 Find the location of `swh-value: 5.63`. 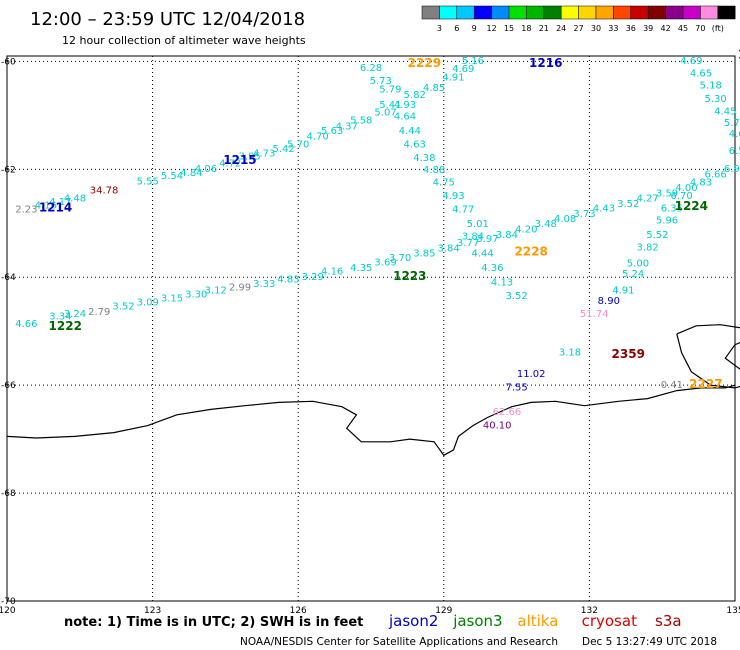

swh-value: 5.63 is located at coordinates (332, 131).